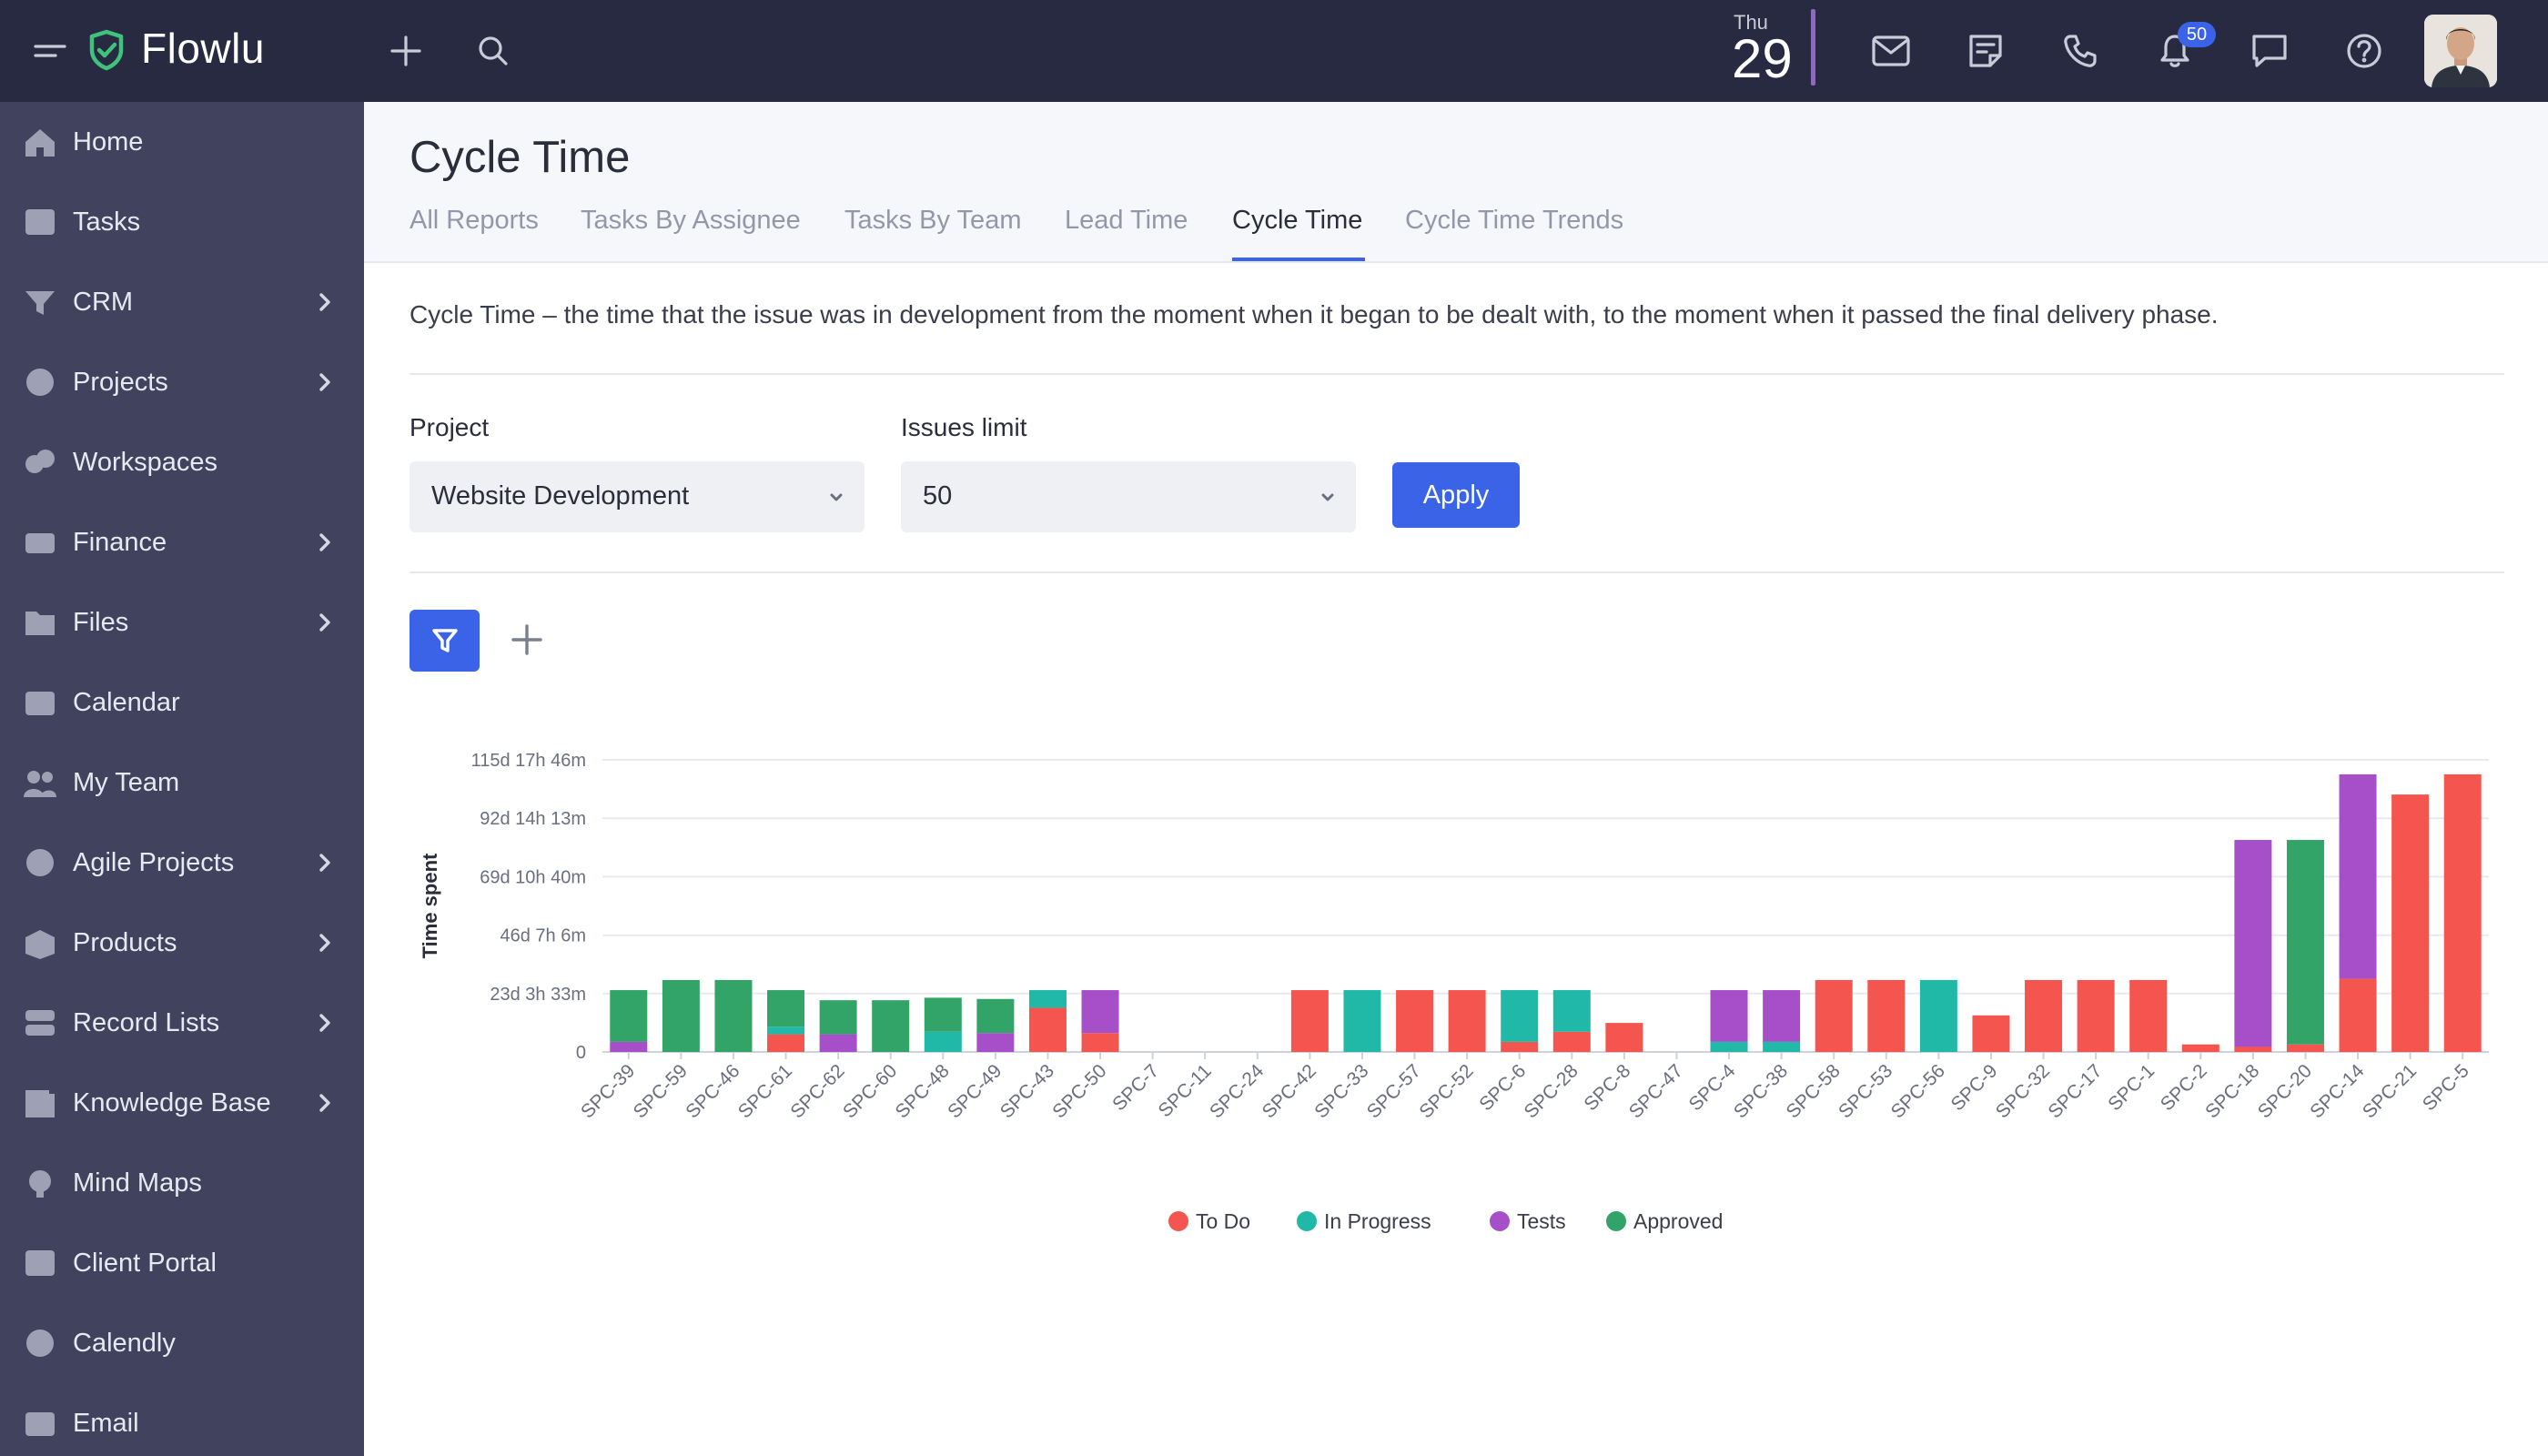 The image size is (2548, 1456). I want to click on x-tick-label: SPC-61, so click(765, 1091).